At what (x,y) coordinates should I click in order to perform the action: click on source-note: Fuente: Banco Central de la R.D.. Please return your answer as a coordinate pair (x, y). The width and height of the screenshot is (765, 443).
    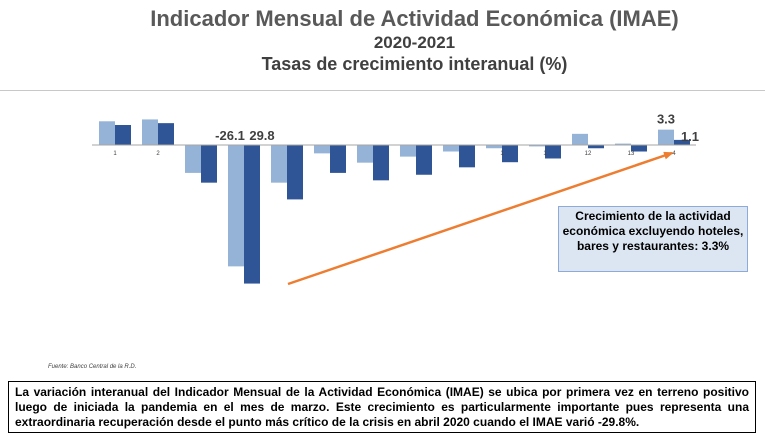
    Looking at the image, I should click on (92, 367).